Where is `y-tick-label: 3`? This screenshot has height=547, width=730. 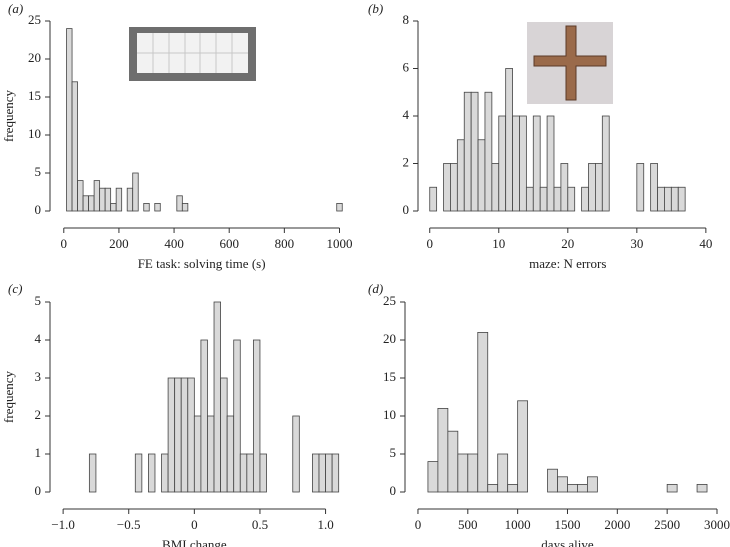 y-tick-label: 3 is located at coordinates (38, 376).